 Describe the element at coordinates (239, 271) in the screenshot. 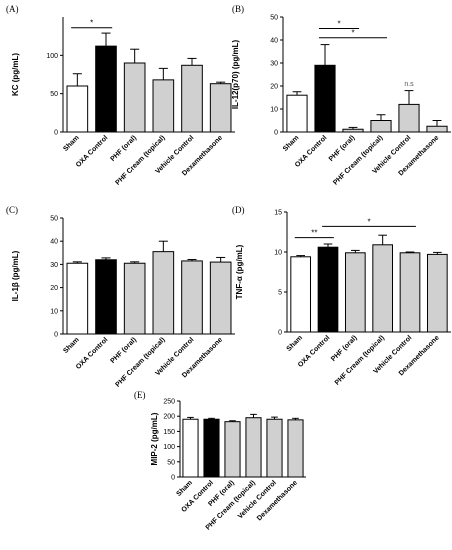

I see `y-axis-label: TNF-α (pg/mL)` at that location.